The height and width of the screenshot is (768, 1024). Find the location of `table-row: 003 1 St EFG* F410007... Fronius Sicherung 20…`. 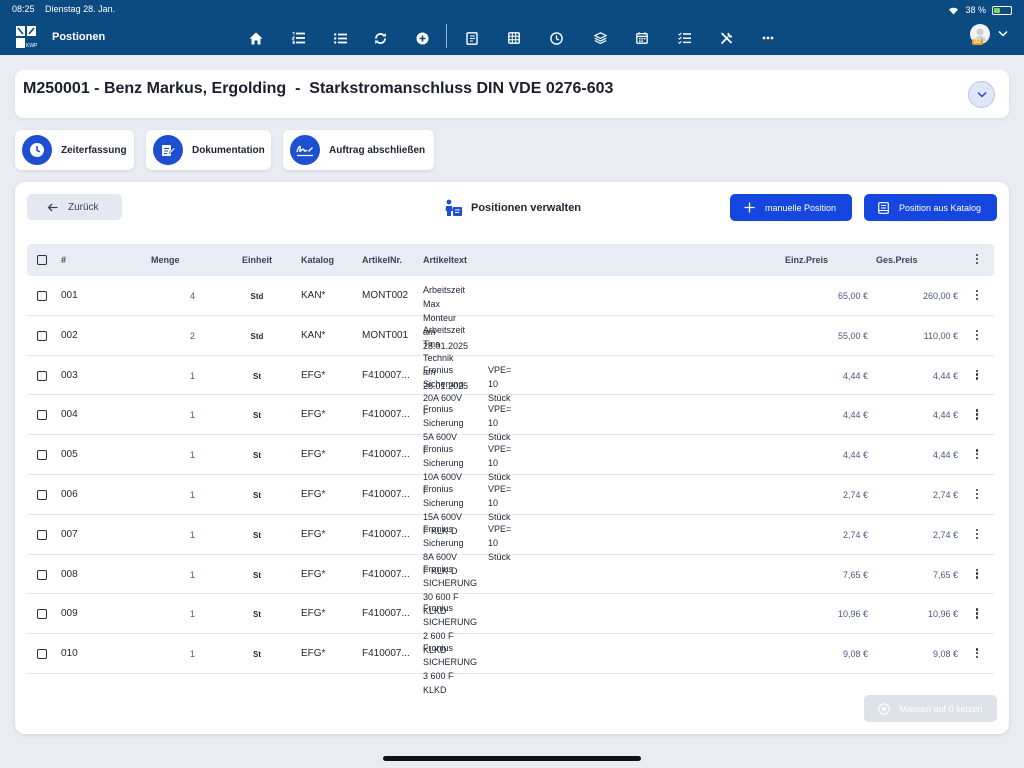

table-row: 003 1 St EFG* F410007... Fronius Sicherung 20… is located at coordinates (510, 386).